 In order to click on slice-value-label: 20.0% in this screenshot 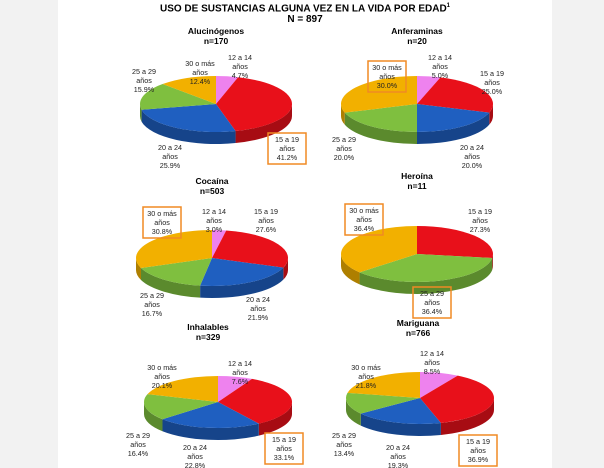, I will do `click(344, 157)`.